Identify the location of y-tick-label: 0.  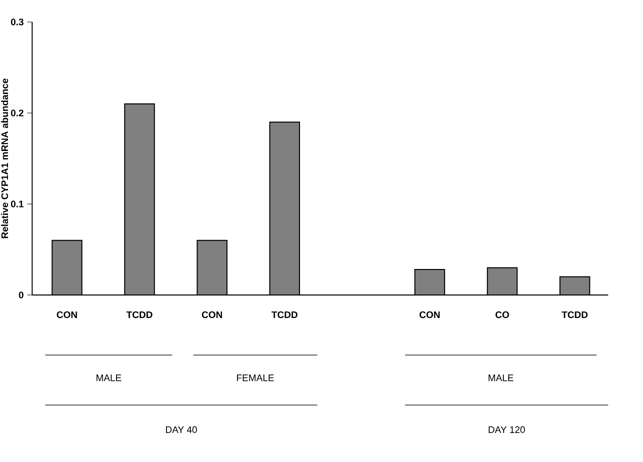
(21, 295).